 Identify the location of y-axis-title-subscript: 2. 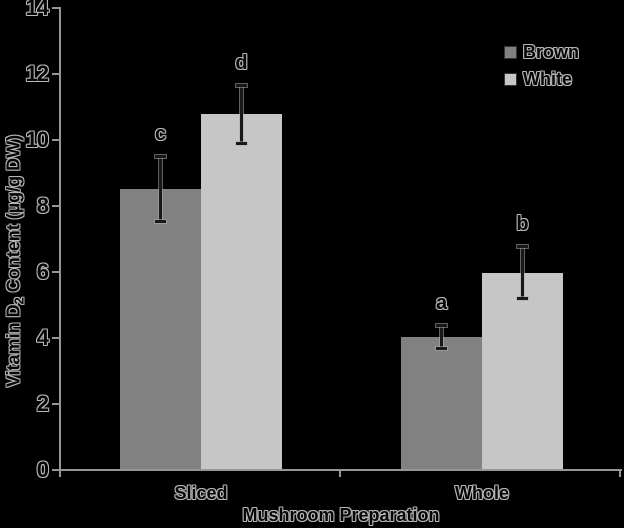
(19, 301).